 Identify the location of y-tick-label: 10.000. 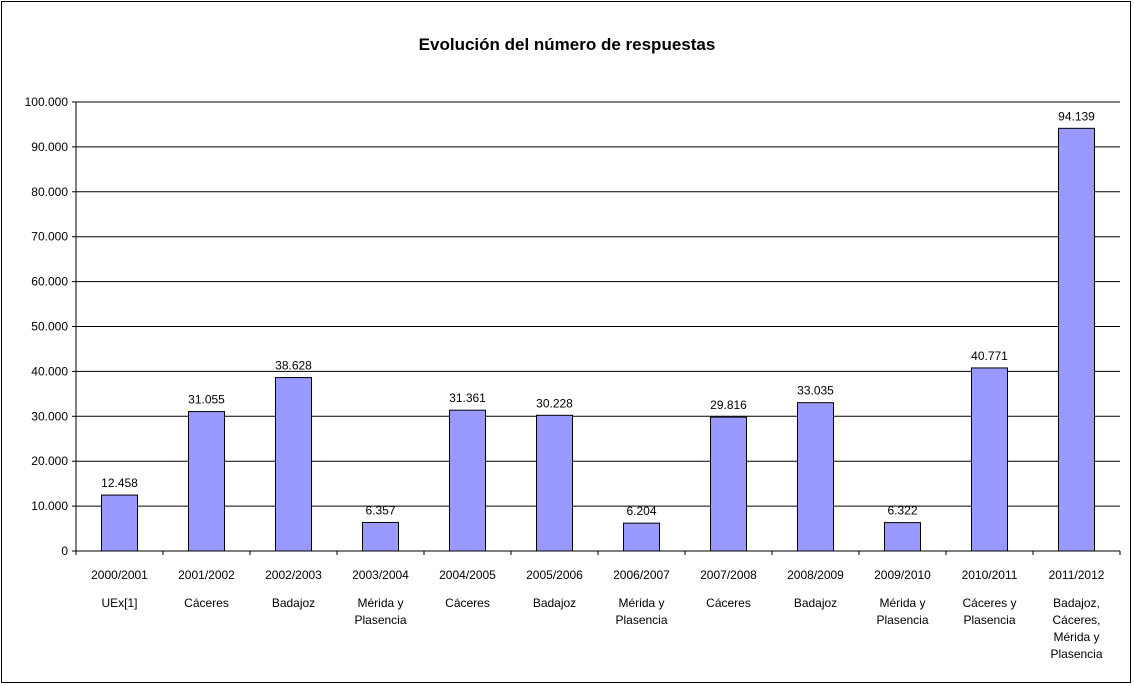
(49, 506).